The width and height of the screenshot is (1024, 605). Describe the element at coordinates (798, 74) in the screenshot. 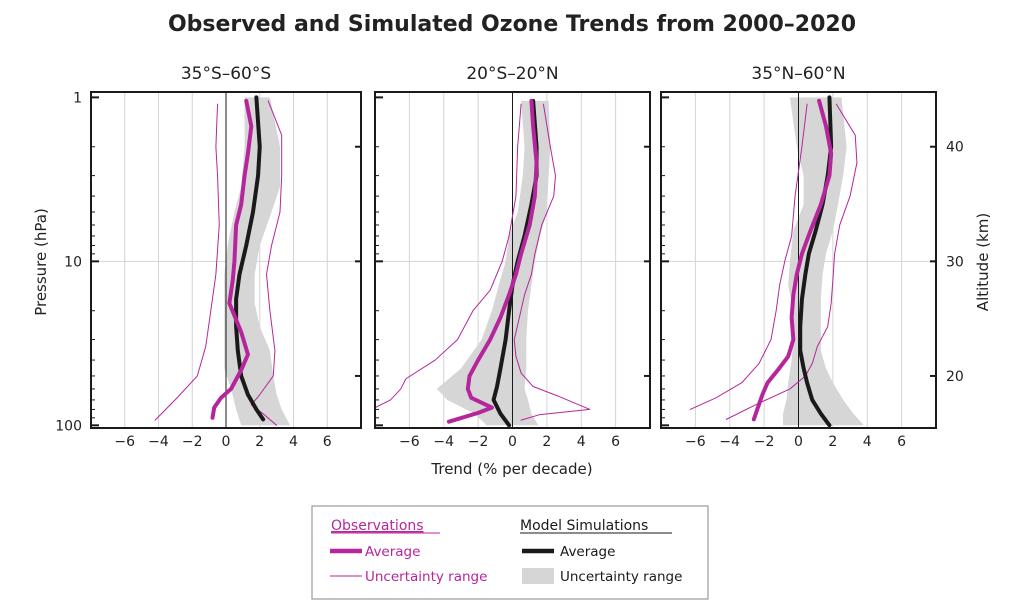

I see `panel-title: 35°N–60°N` at that location.